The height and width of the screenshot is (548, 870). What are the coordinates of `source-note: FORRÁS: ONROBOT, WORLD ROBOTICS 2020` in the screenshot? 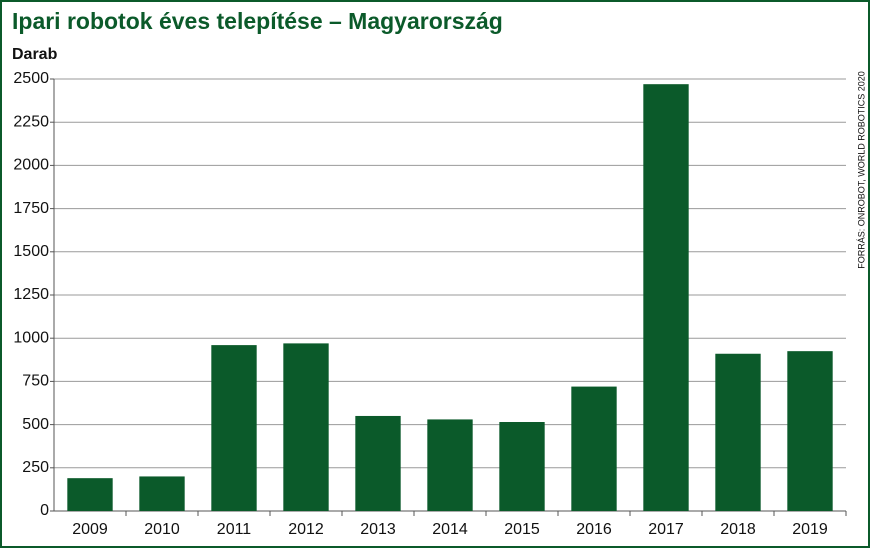 It's located at (861, 170).